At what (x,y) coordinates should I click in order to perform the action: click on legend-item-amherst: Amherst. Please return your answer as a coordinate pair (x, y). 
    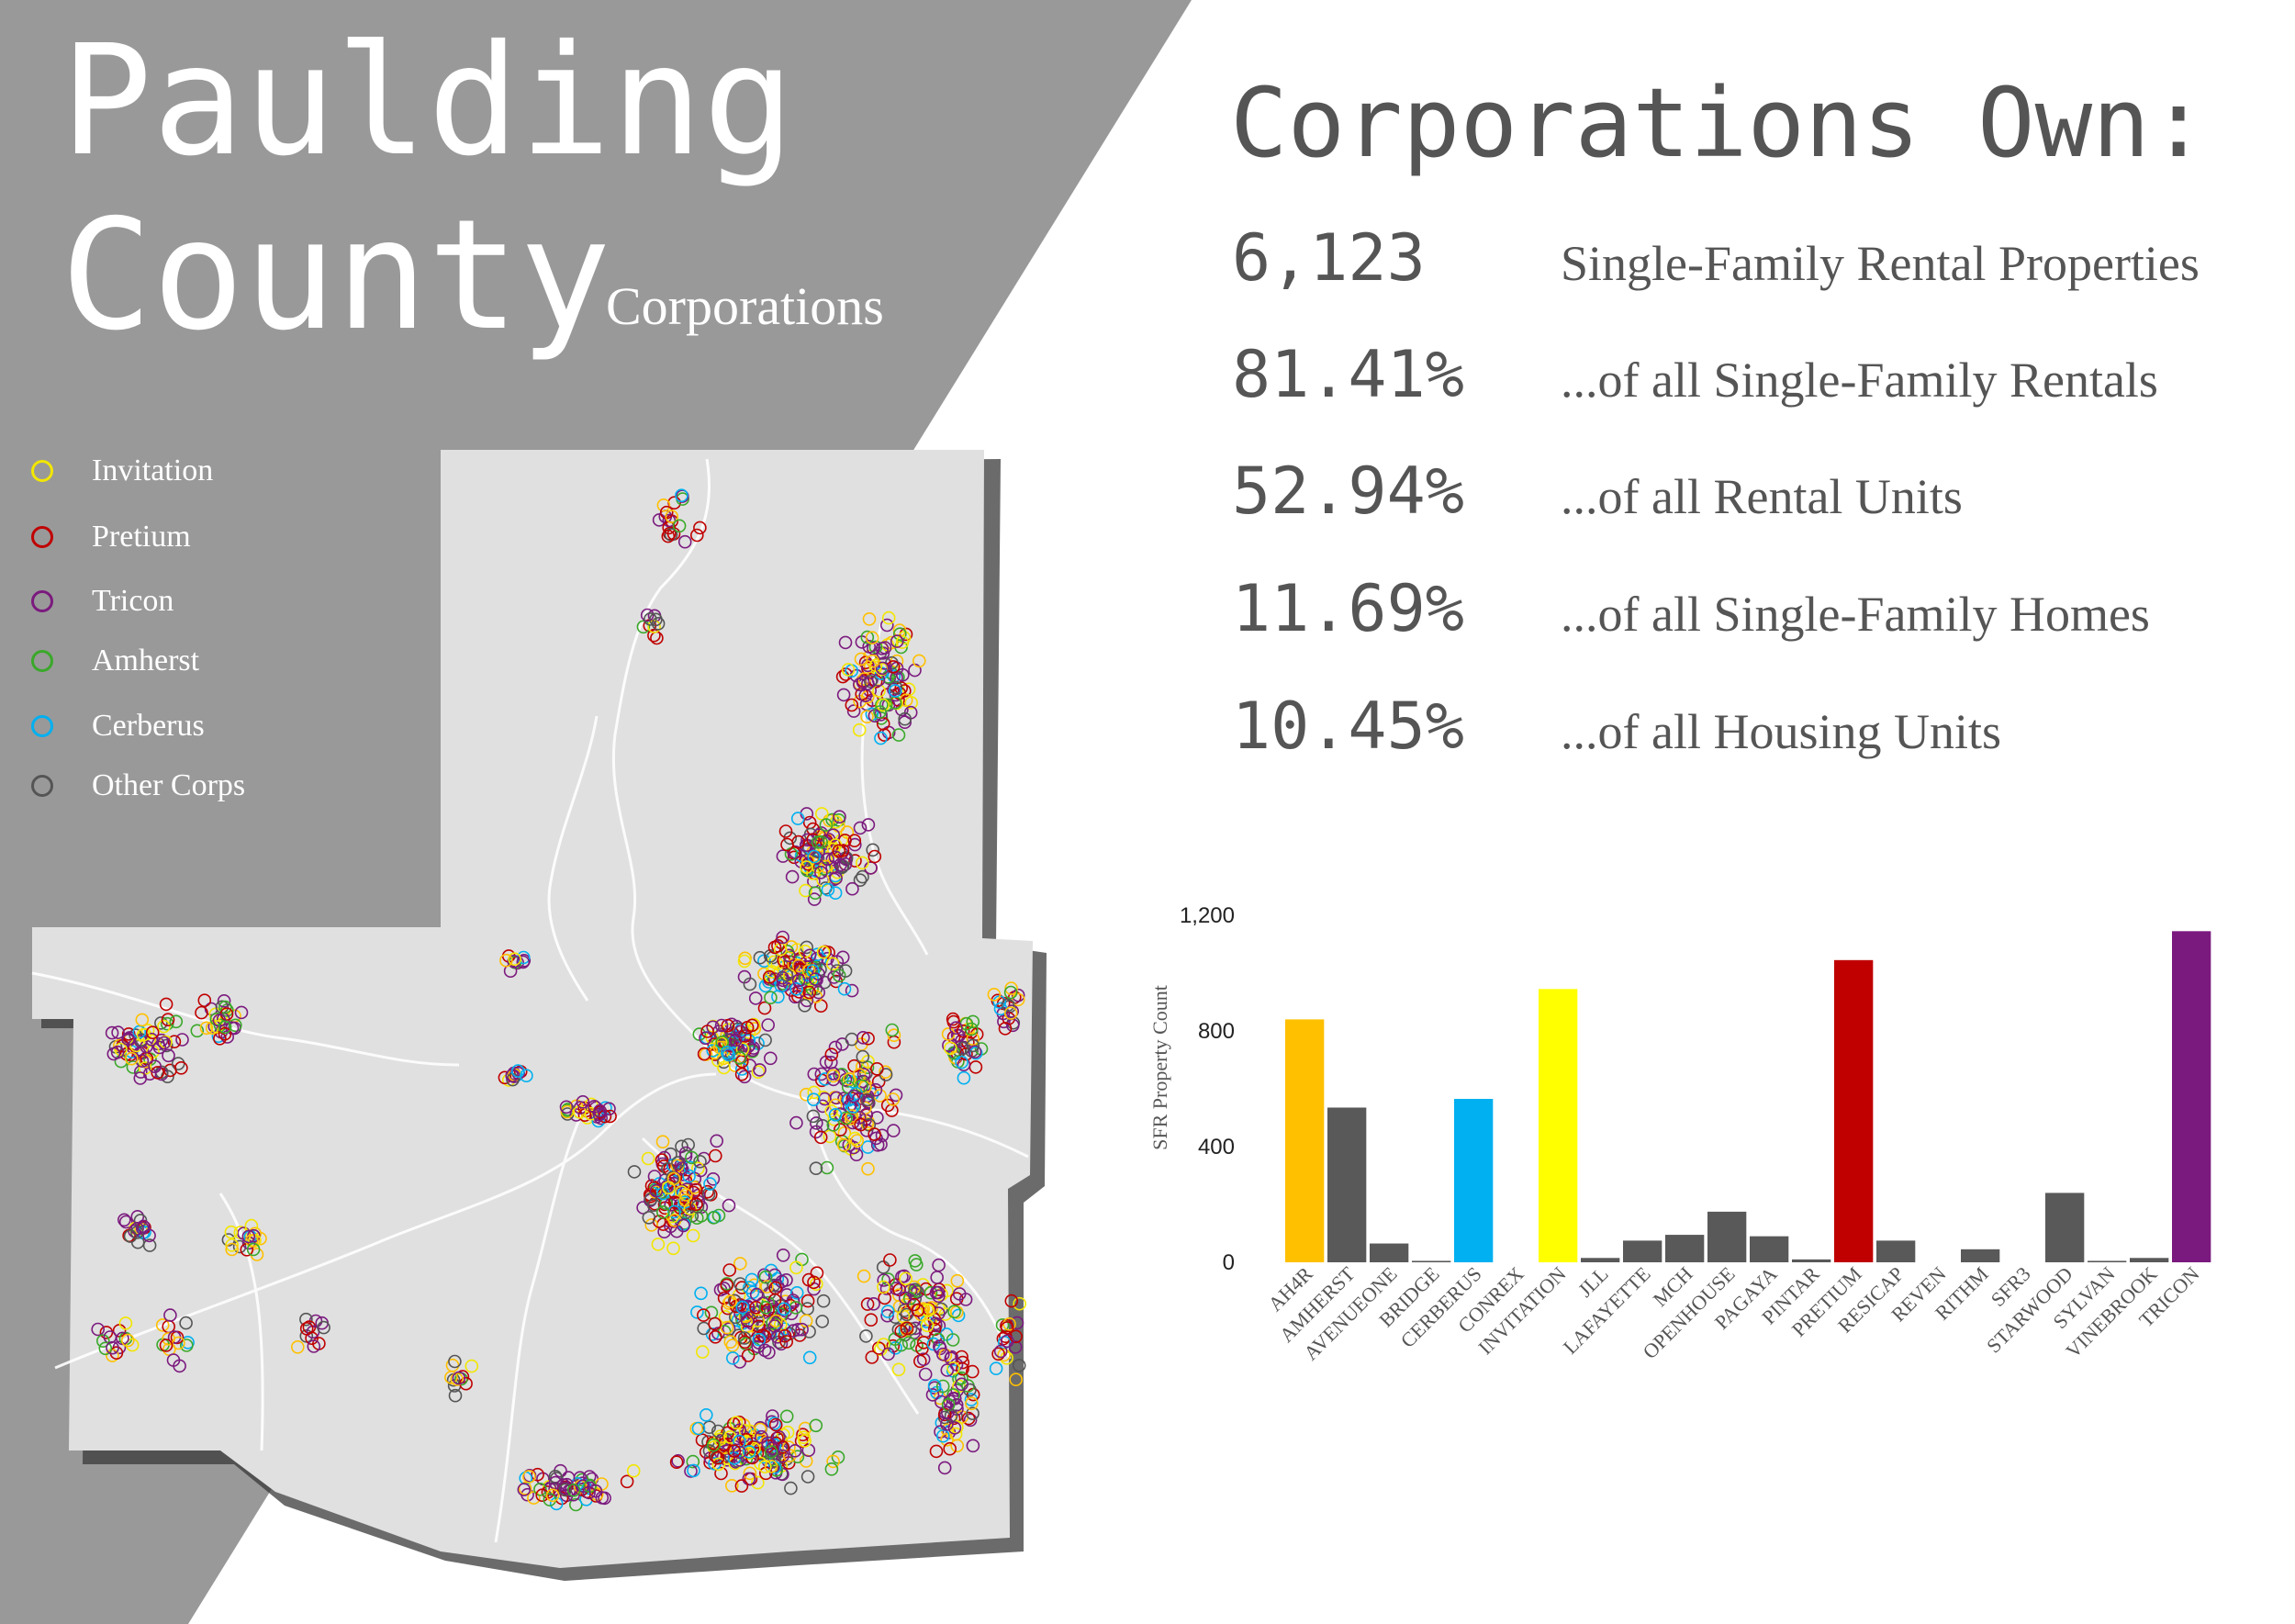
    Looking at the image, I should click on (115, 661).